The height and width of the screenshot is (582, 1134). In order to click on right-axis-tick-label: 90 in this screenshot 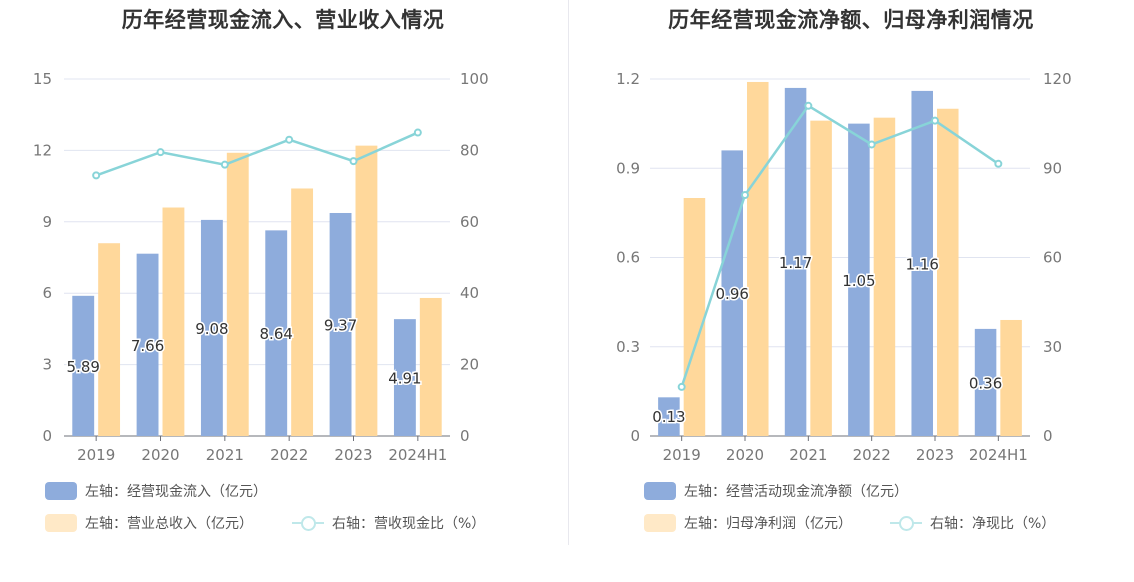, I will do `click(1052, 168)`.